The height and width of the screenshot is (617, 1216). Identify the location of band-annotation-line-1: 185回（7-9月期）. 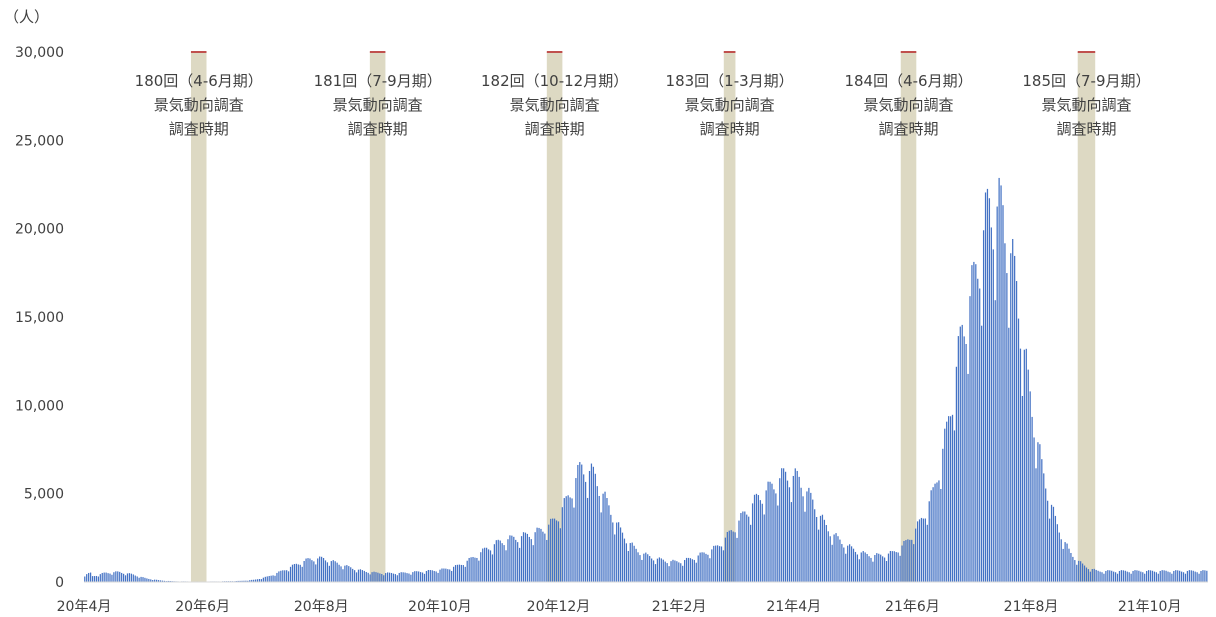
(1086, 81).